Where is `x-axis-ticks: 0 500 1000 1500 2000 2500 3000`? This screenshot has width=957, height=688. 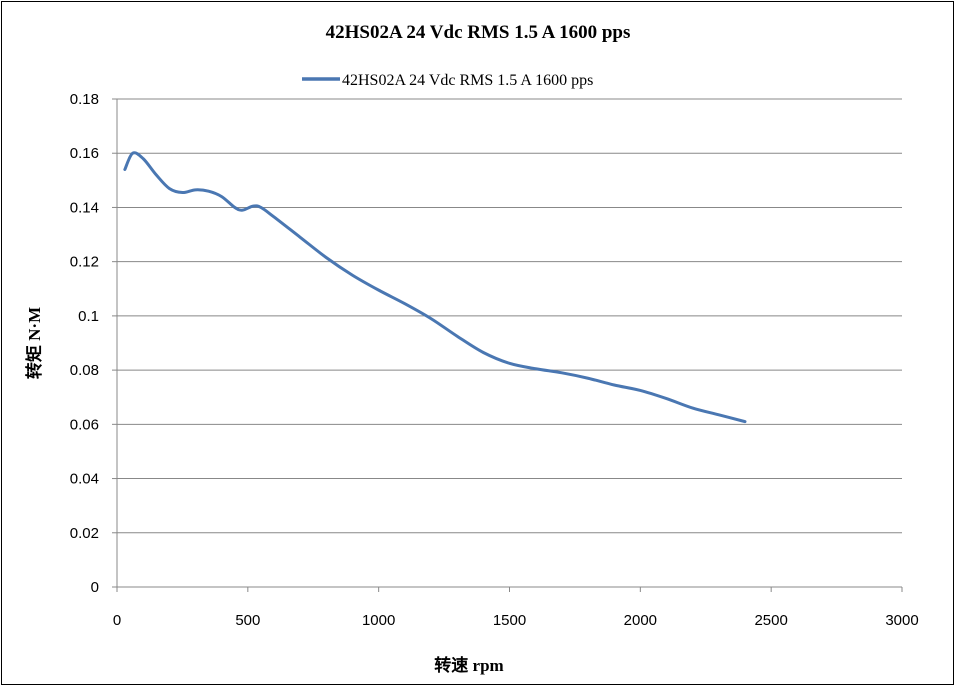 x-axis-ticks: 0 500 1000 1500 2000 2500 3000 is located at coordinates (516, 608).